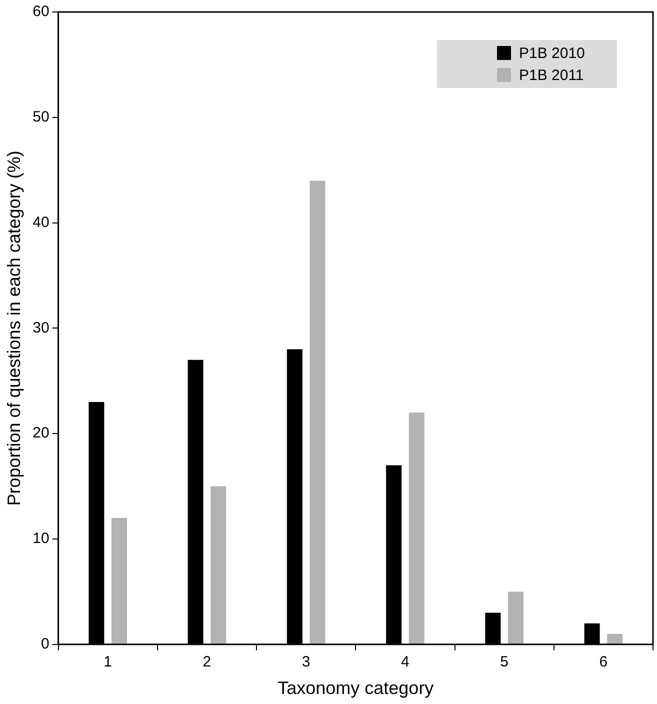 This screenshot has width=657, height=704. What do you see at coordinates (603, 662) in the screenshot?
I see `x-tick-label: 6` at bounding box center [603, 662].